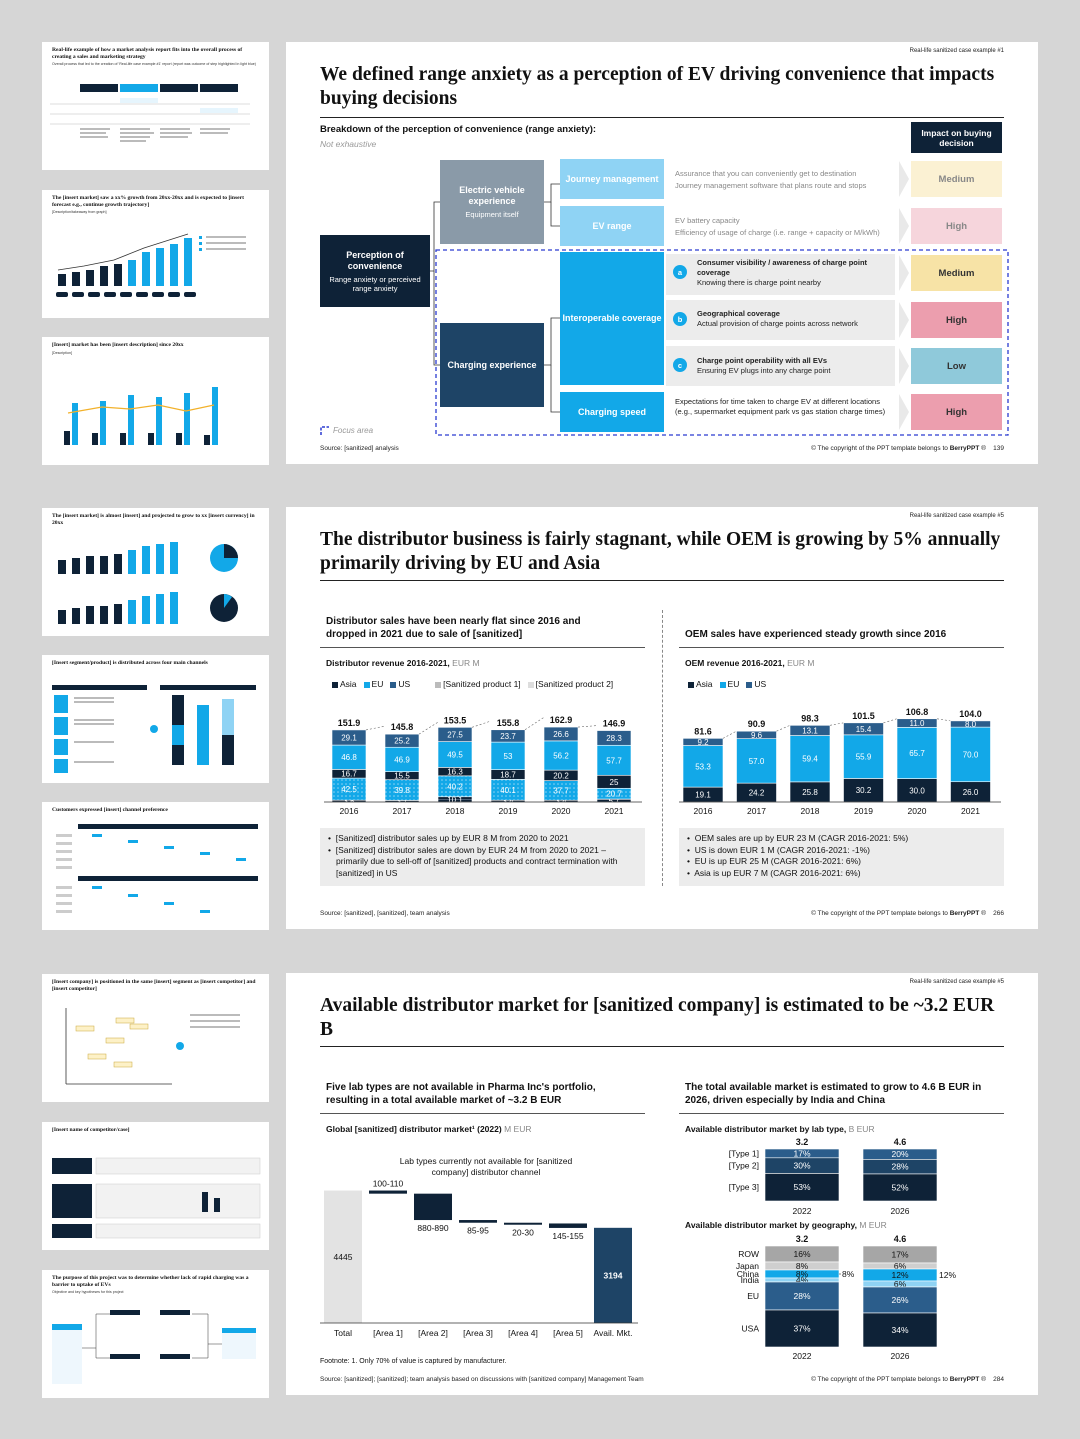 The width and height of the screenshot is (1080, 1439). What do you see at coordinates (478, 1333) in the screenshot?
I see `x-tick-label: [Area 3]` at bounding box center [478, 1333].